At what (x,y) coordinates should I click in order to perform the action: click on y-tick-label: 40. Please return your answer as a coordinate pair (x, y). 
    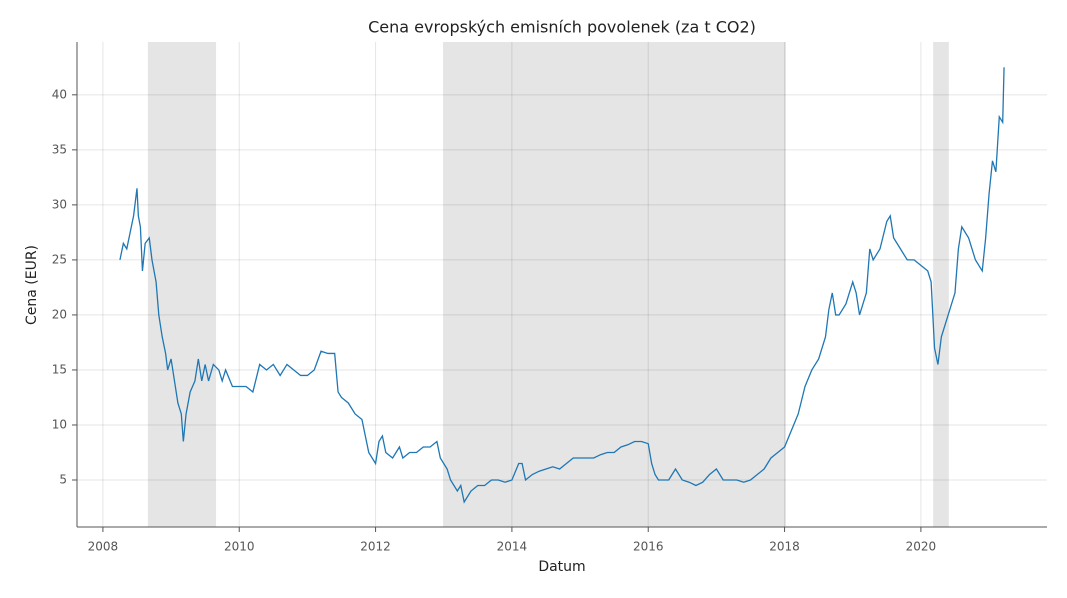
    Looking at the image, I should click on (59, 94).